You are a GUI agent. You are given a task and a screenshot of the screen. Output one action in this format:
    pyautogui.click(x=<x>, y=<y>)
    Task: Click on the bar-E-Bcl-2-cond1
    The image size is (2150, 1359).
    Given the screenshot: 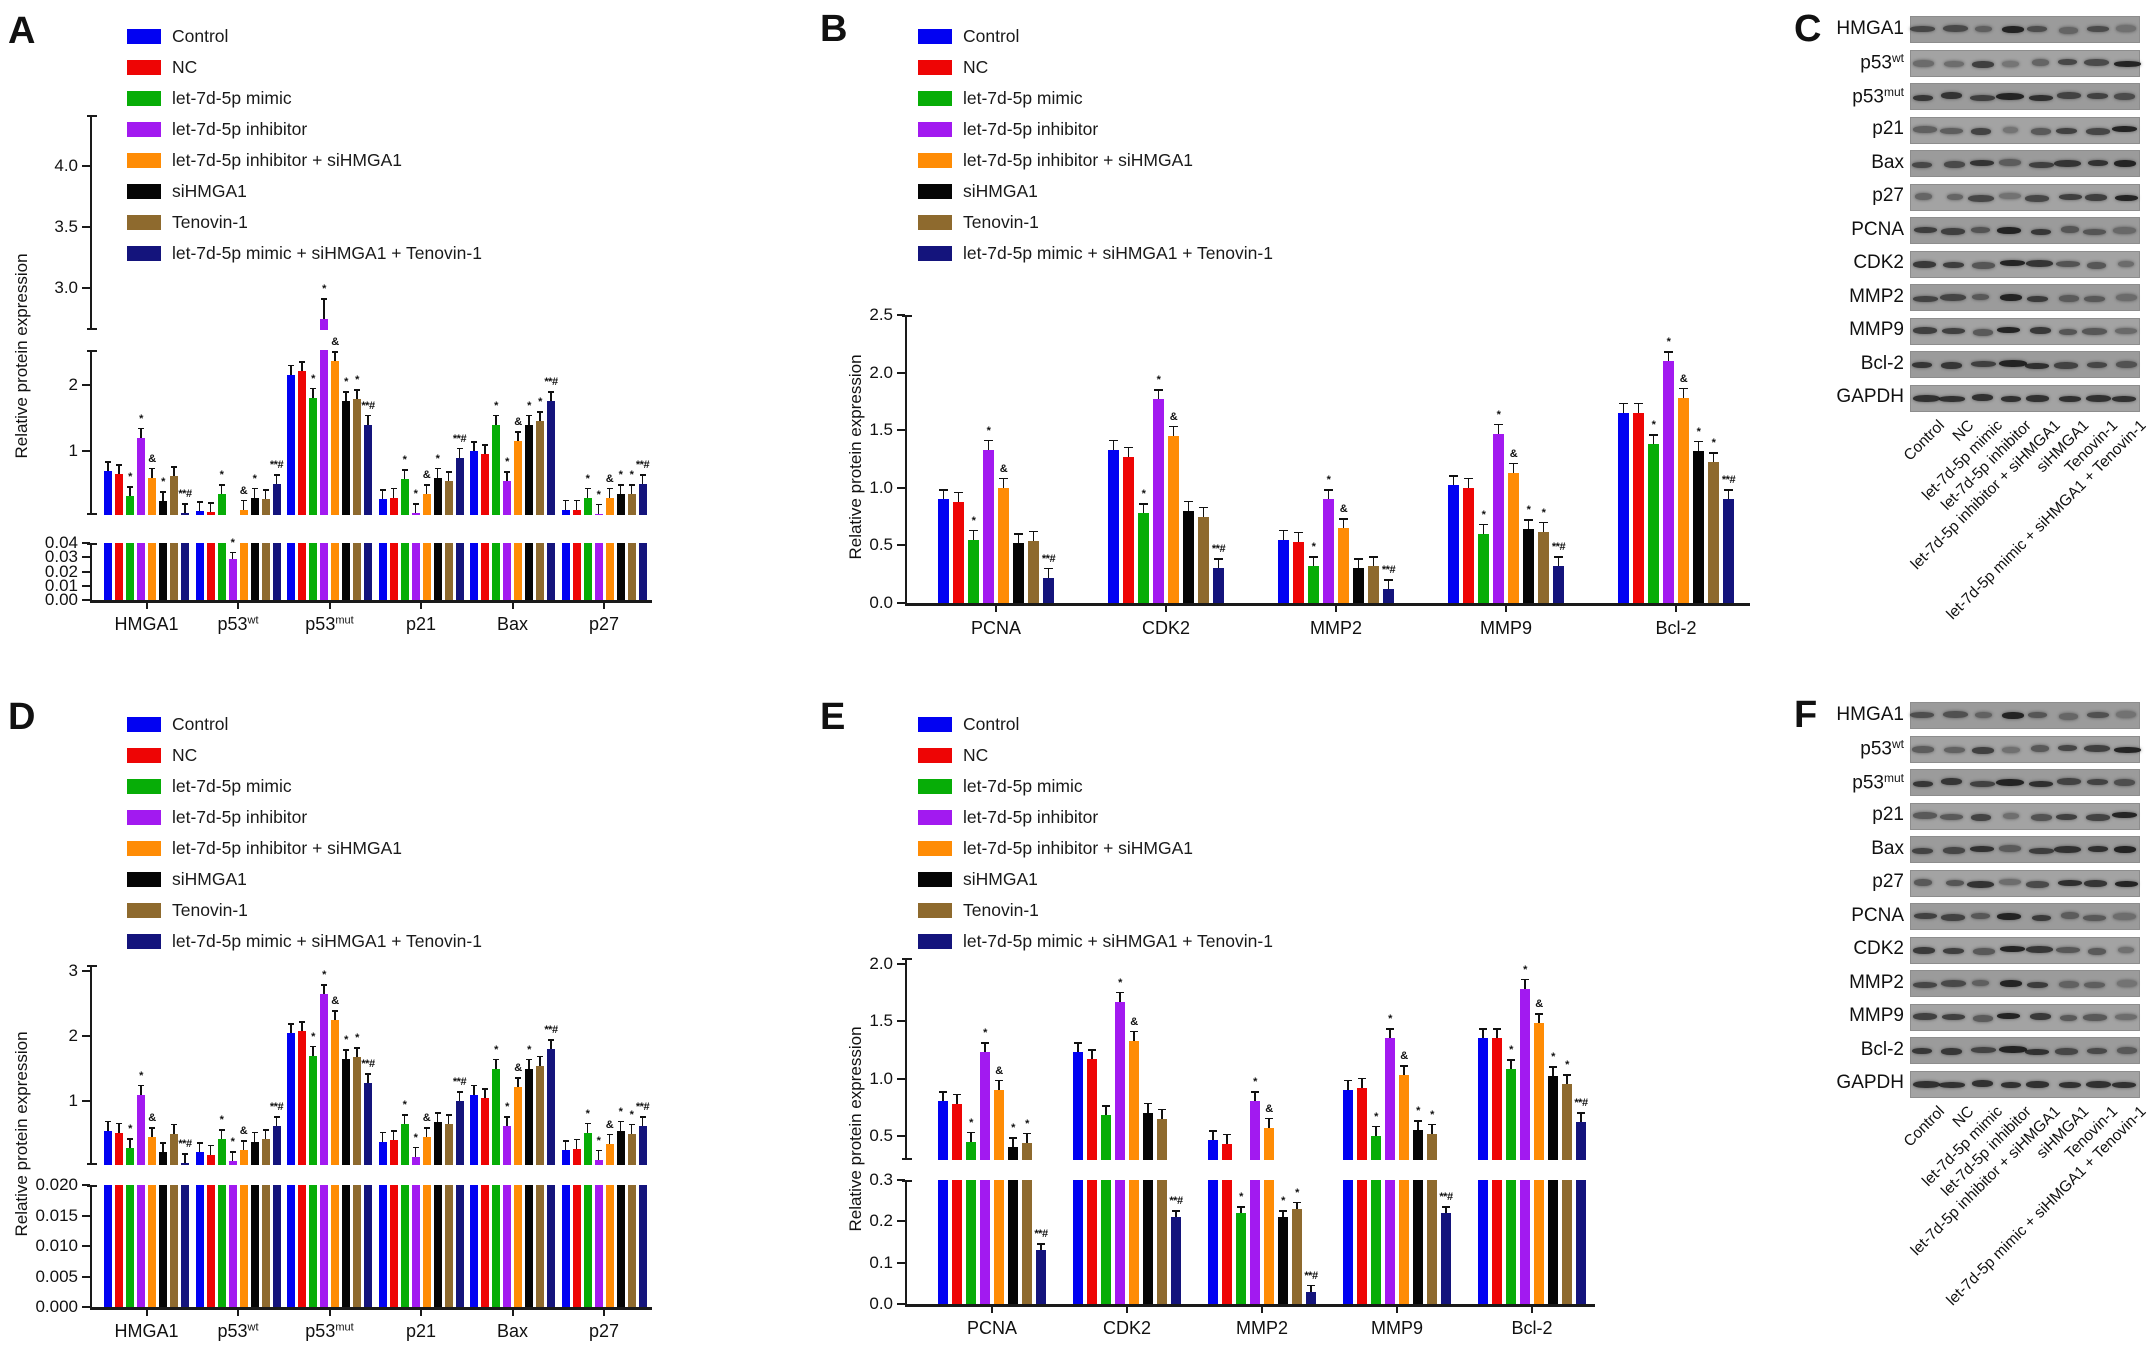 What is the action you would take?
    pyautogui.click(x=1483, y=1242)
    